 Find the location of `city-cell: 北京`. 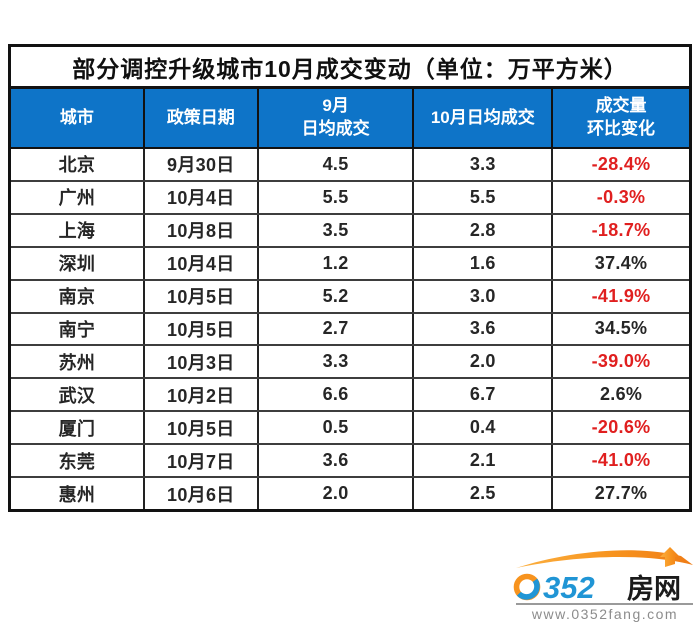

city-cell: 北京 is located at coordinates (78, 164).